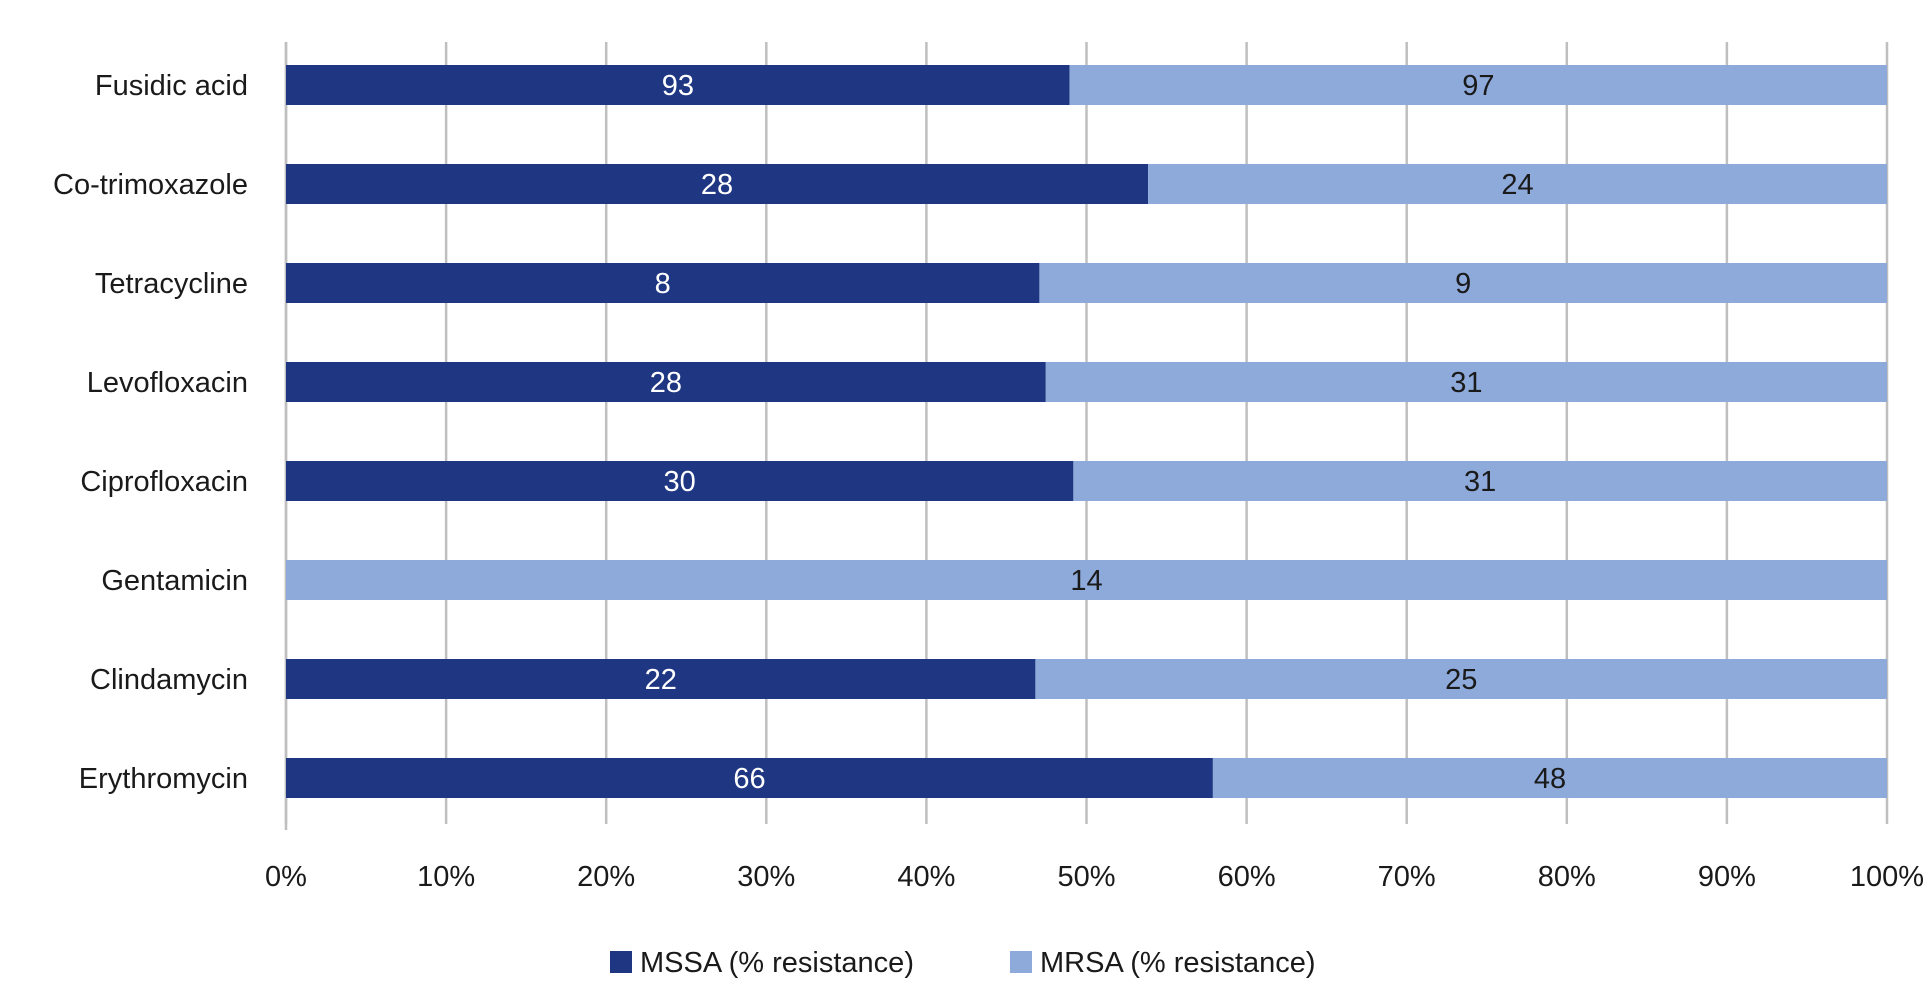 The height and width of the screenshot is (998, 1932). Describe the element at coordinates (169, 680) in the screenshot. I see `category-label: Clindamycin` at that location.